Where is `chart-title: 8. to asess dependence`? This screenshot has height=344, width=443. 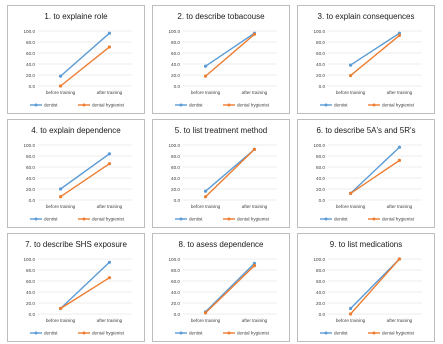 chart-title: 8. to asess dependence is located at coordinates (221, 244).